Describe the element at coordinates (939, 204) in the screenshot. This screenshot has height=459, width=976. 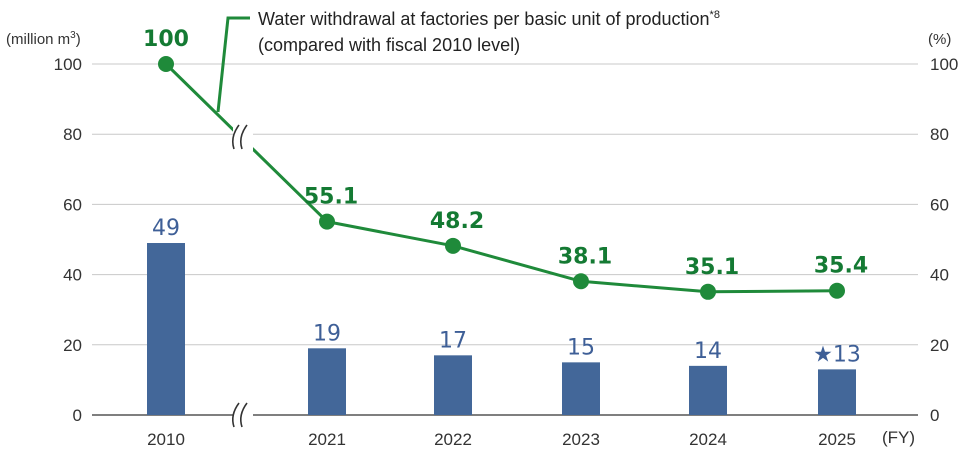
I see `right-tick-label: 60` at that location.